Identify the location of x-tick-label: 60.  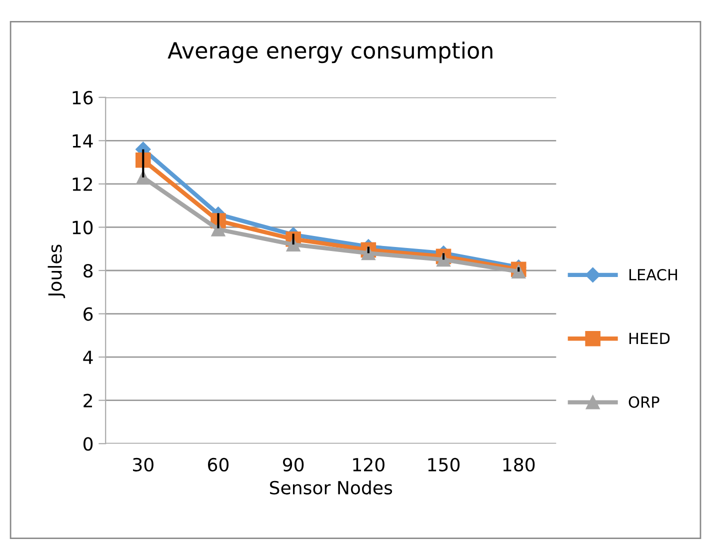
(218, 465).